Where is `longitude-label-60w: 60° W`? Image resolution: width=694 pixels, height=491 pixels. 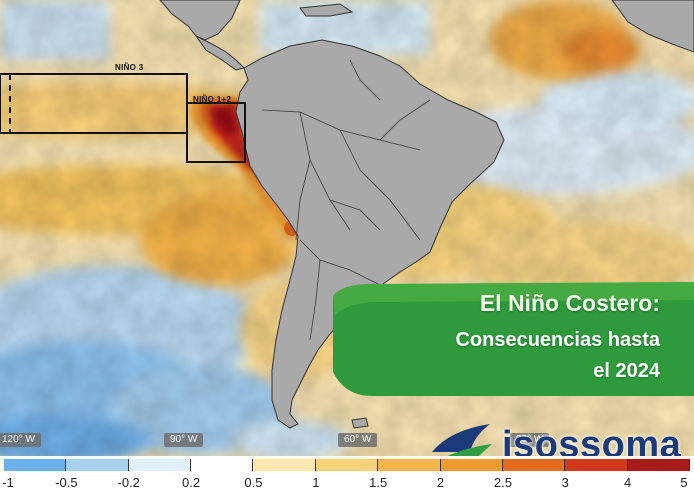
longitude-label-60w: 60° W is located at coordinates (358, 440).